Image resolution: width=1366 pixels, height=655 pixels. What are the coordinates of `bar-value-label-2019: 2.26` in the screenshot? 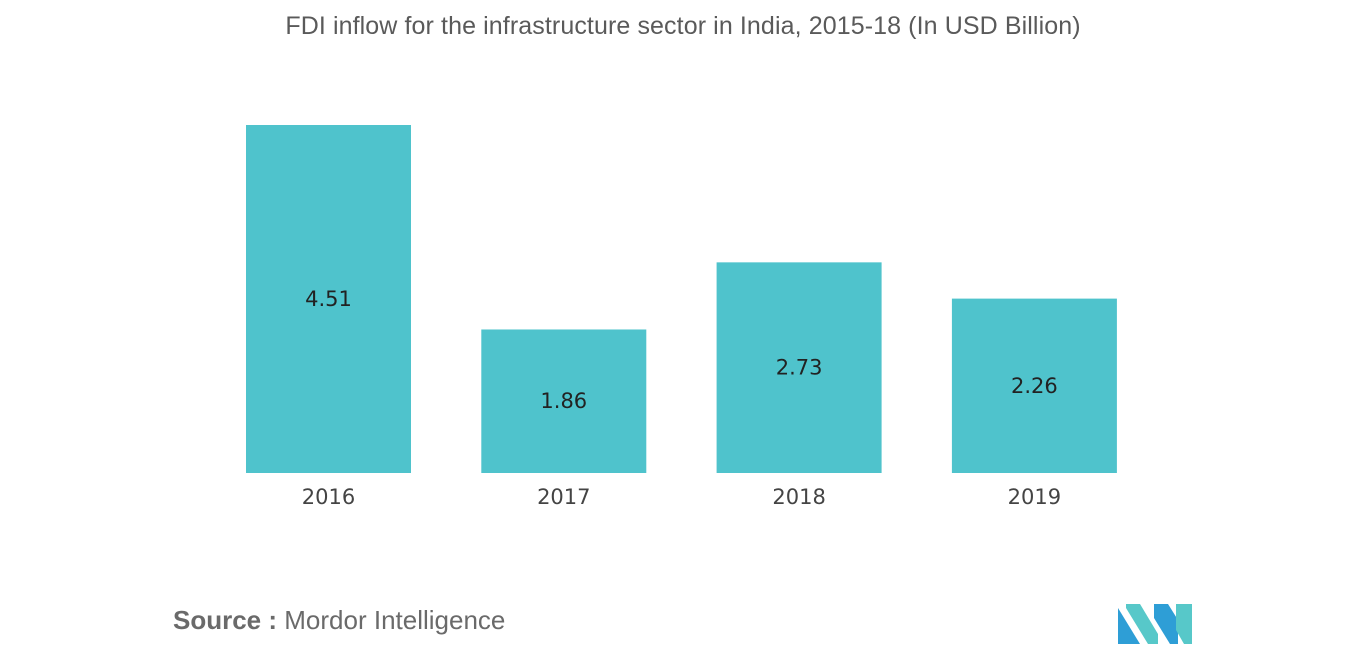 It's located at (1034, 386).